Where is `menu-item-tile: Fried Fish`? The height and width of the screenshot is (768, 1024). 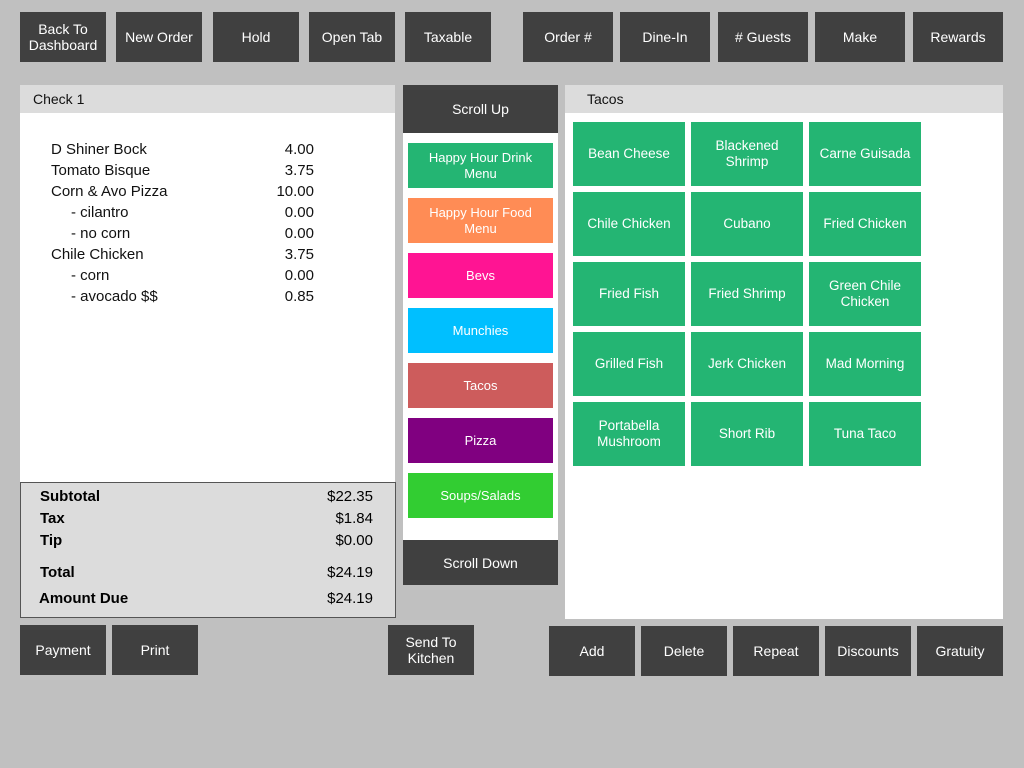 menu-item-tile: Fried Fish is located at coordinates (629, 294).